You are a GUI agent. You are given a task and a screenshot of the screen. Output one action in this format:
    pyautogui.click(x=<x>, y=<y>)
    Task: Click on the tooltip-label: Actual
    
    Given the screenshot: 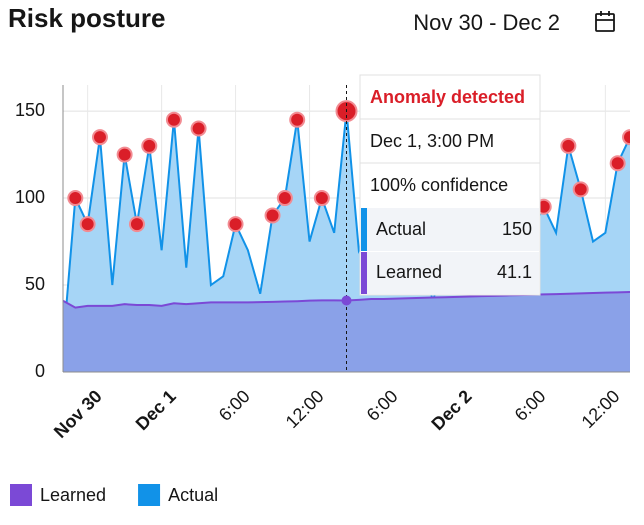 What is the action you would take?
    pyautogui.click(x=401, y=229)
    